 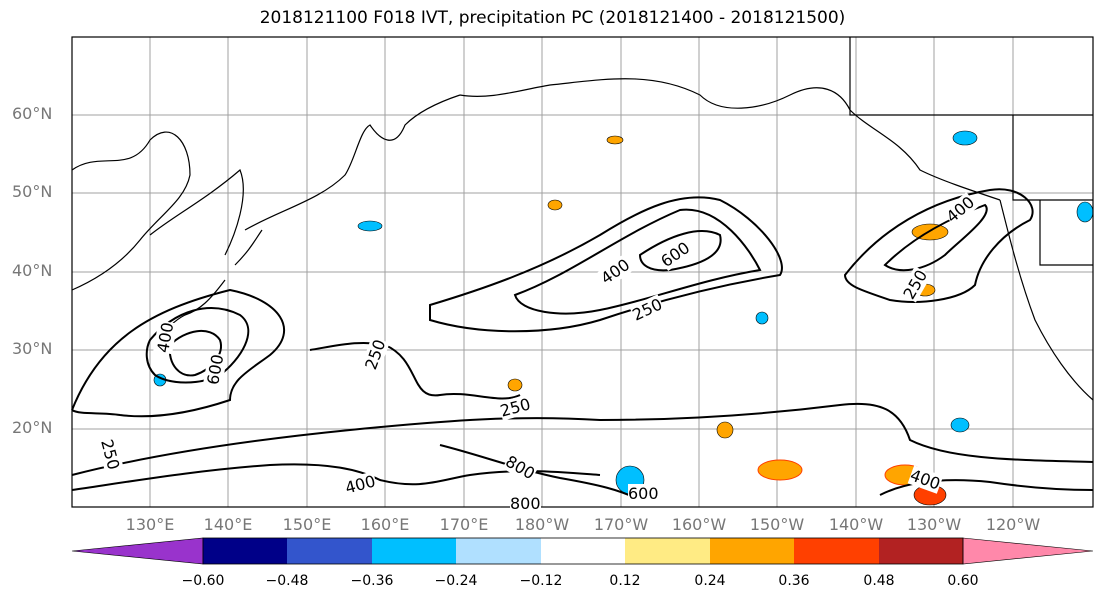 I want to click on colorbar-extend-low, so click(x=137, y=551).